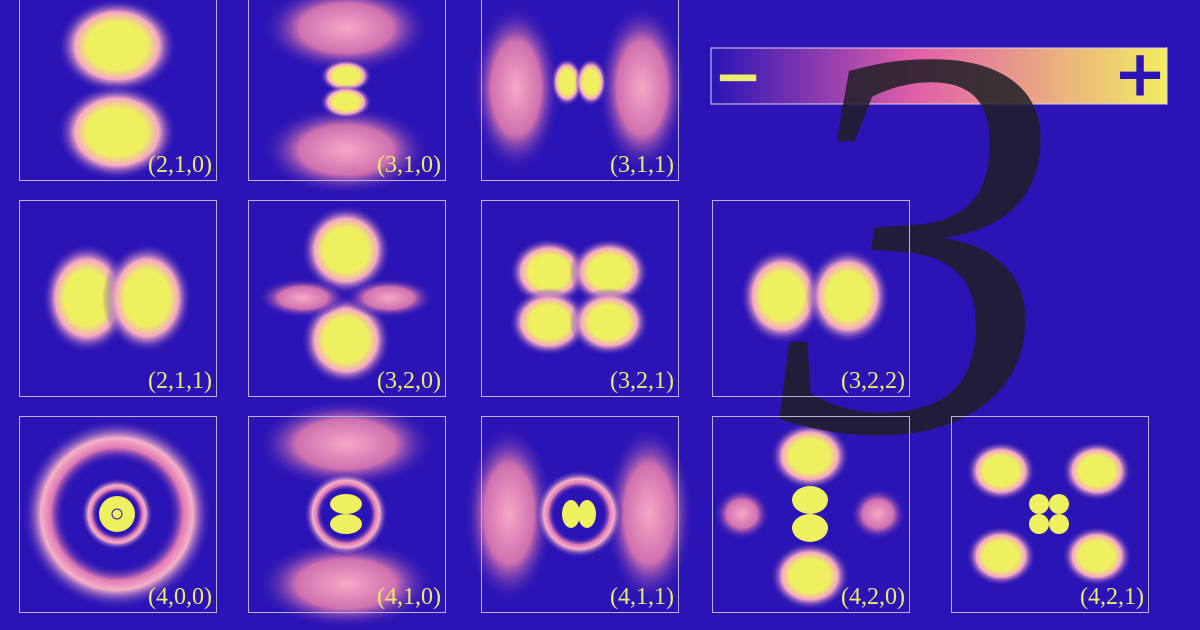 The height and width of the screenshot is (630, 1200). What do you see at coordinates (873, 597) in the screenshot?
I see `panel-label: (4,2,0)` at bounding box center [873, 597].